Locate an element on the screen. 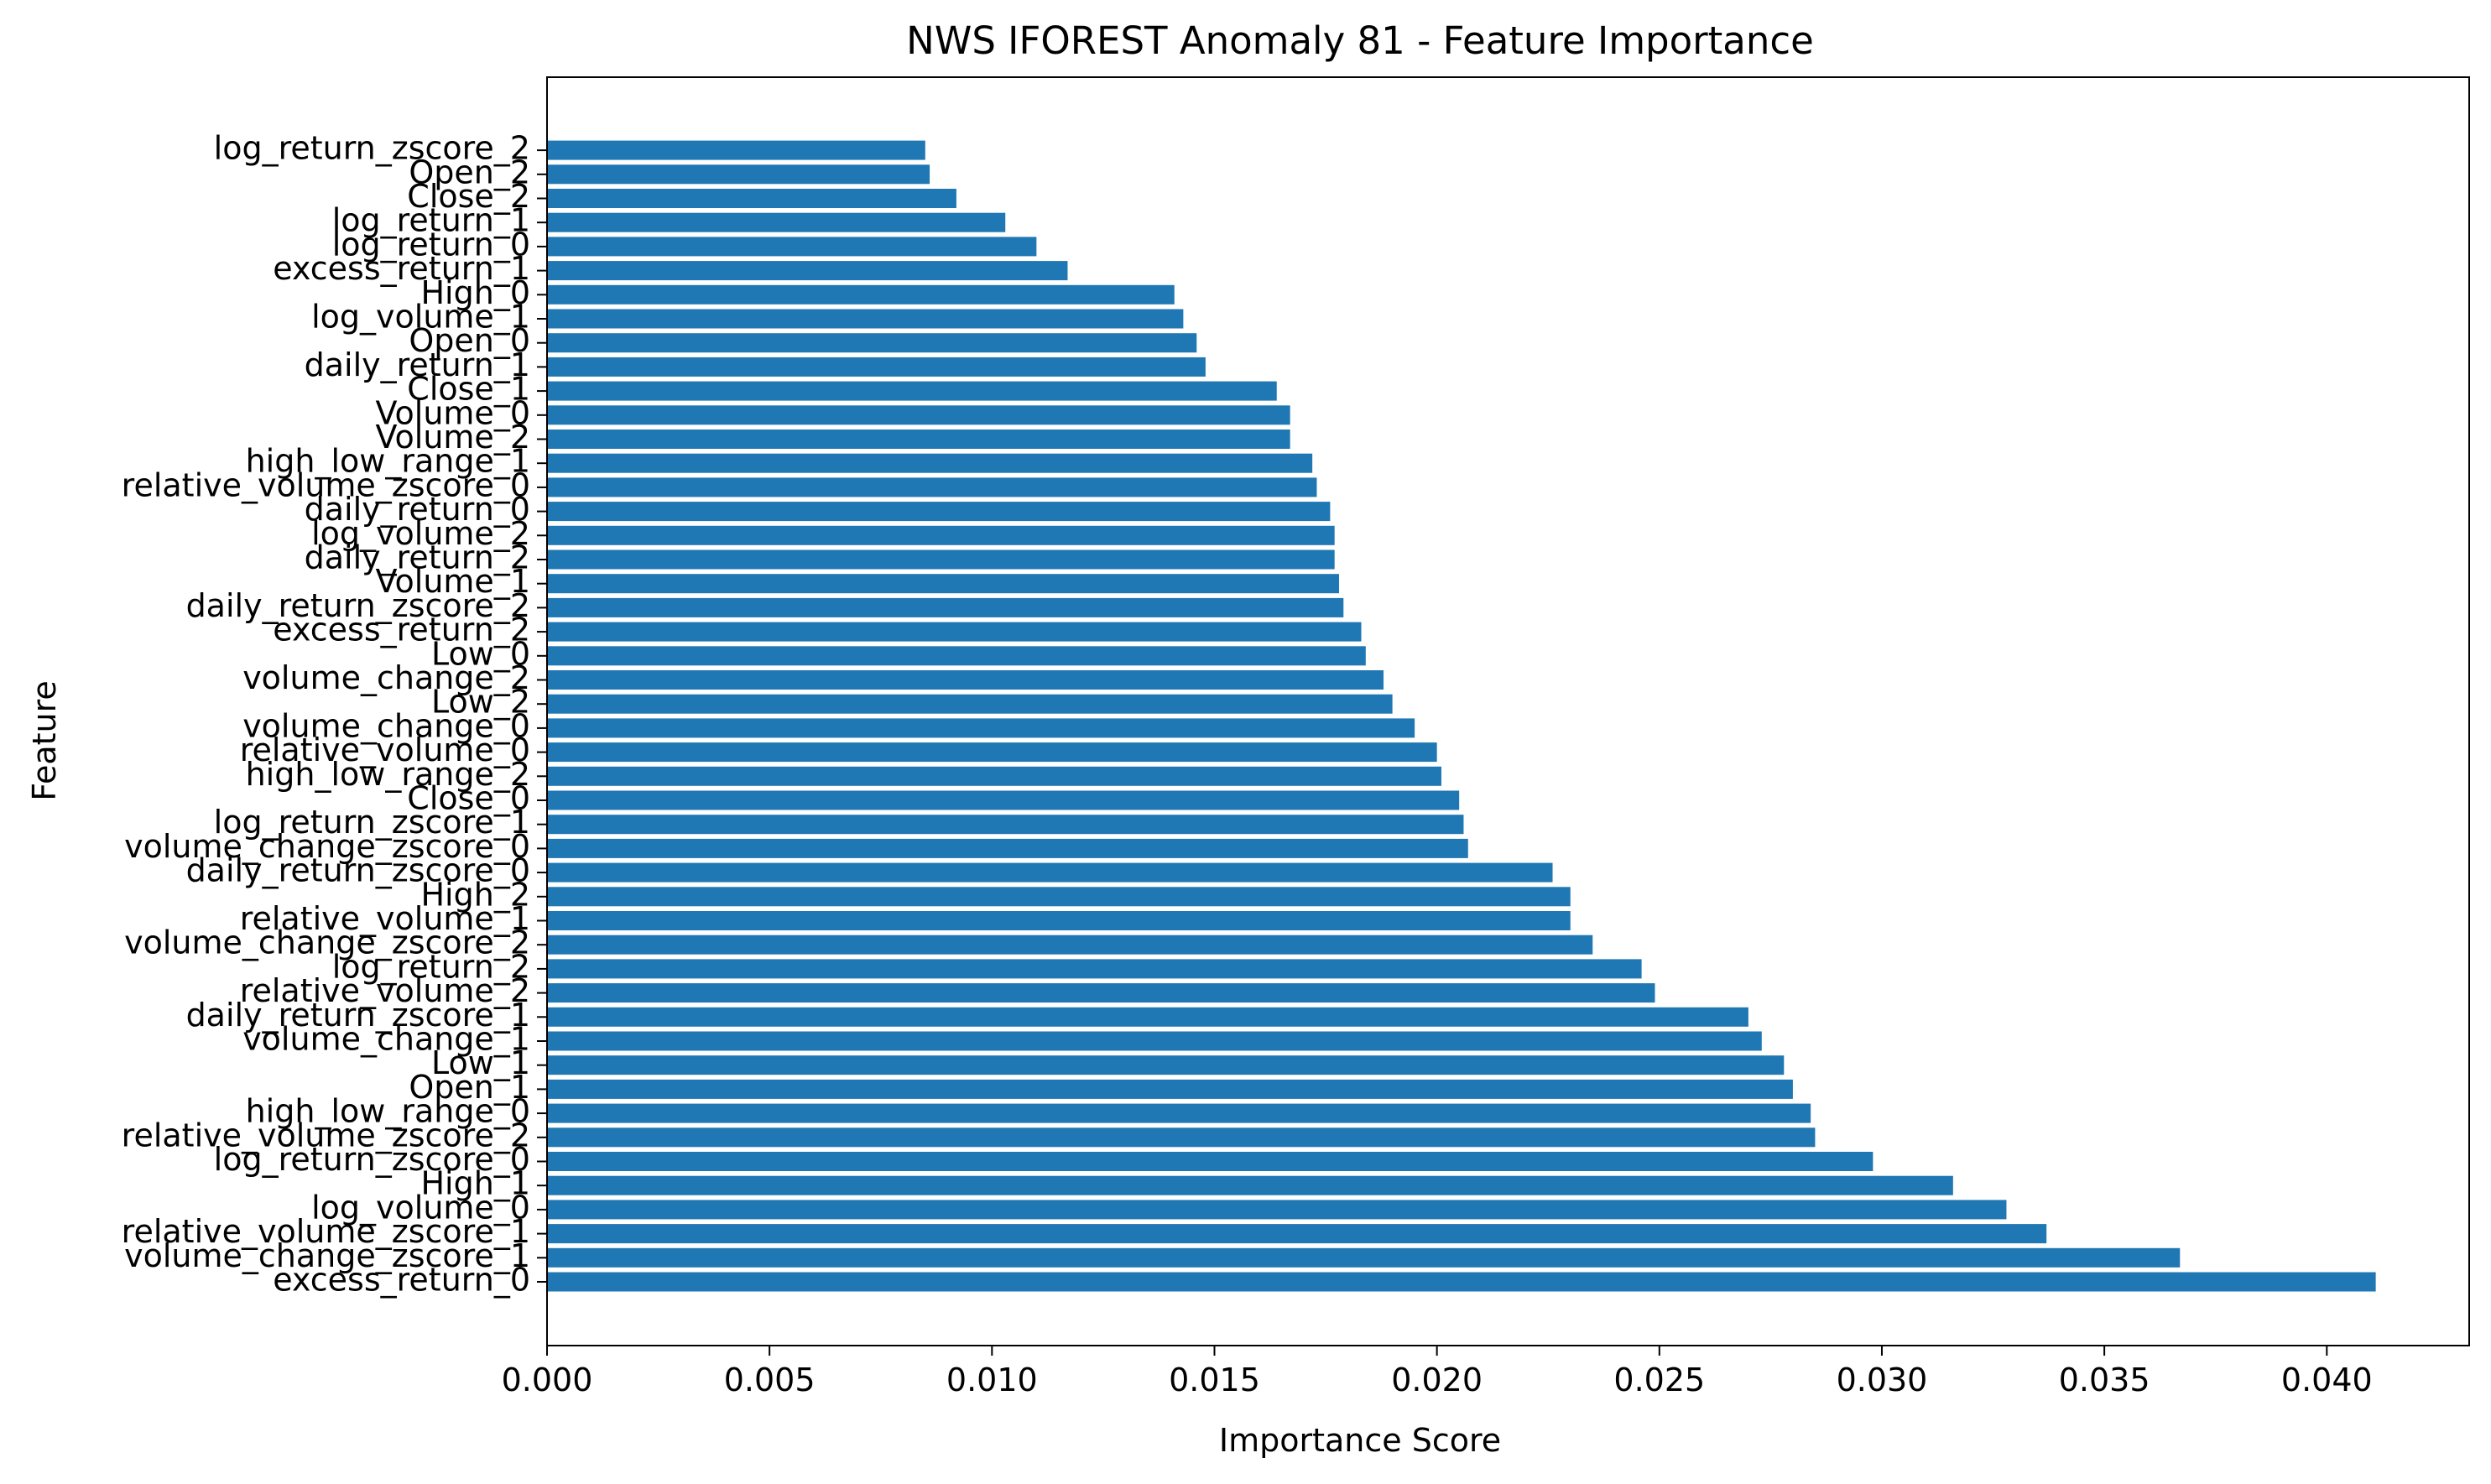 The height and width of the screenshot is (1484, 2491). y-tick-label: Close_0 is located at coordinates (468, 798).